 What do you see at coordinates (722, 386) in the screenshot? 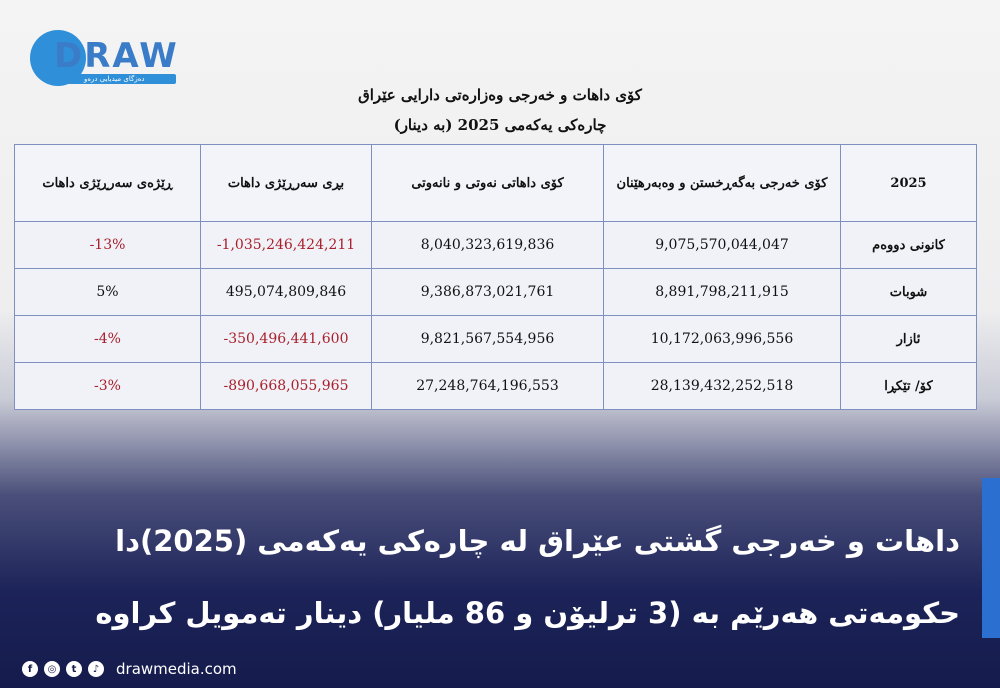
I see `cell-expenses: 28,139,432,252,518` at bounding box center [722, 386].